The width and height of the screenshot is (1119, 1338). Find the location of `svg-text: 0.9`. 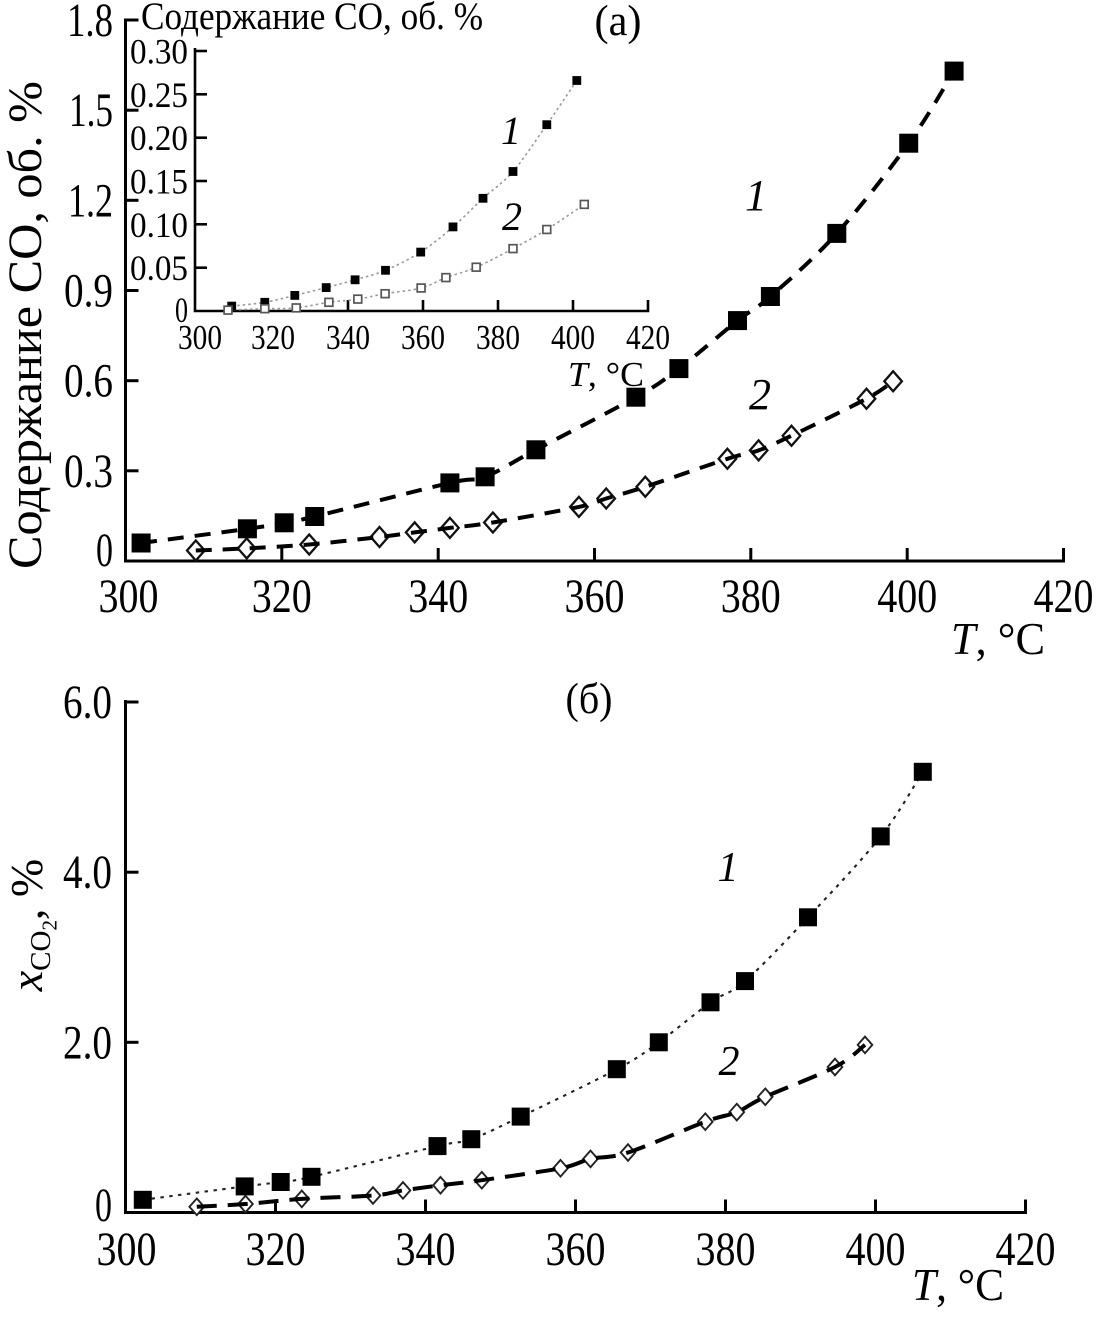

svg-text: 0.9 is located at coordinates (88, 291).